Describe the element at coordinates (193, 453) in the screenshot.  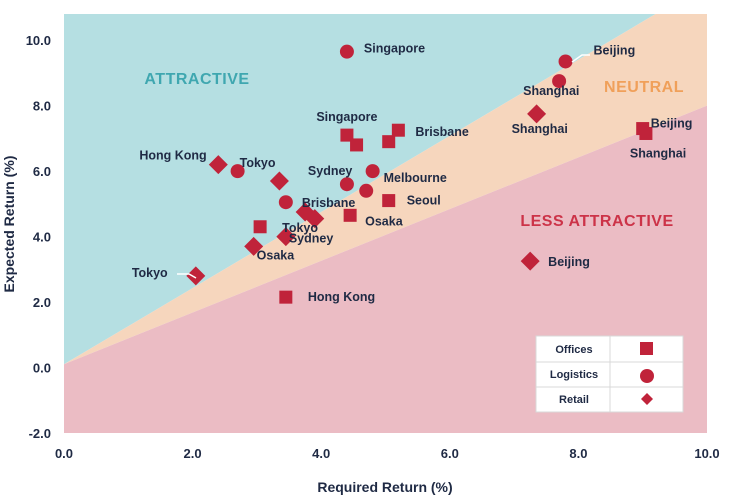
I see `x-tick-label: 2.0` at that location.